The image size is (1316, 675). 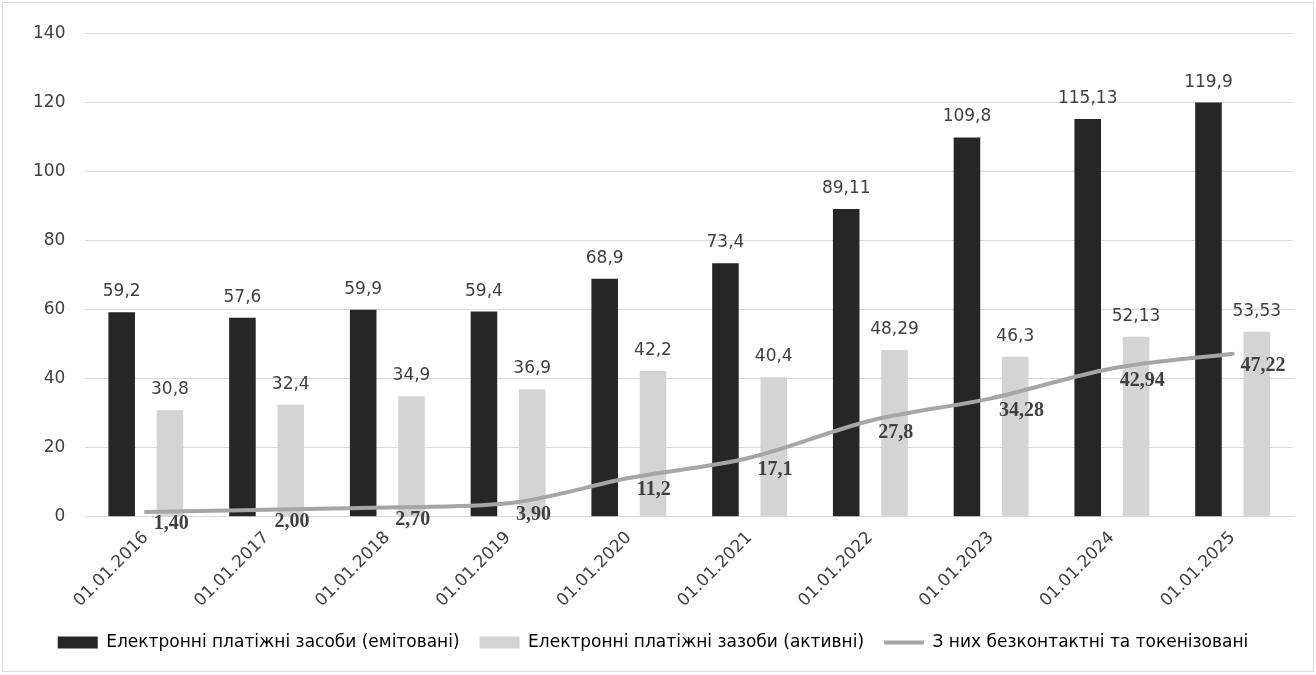 I want to click on data-label: 68,9, so click(x=604, y=256).